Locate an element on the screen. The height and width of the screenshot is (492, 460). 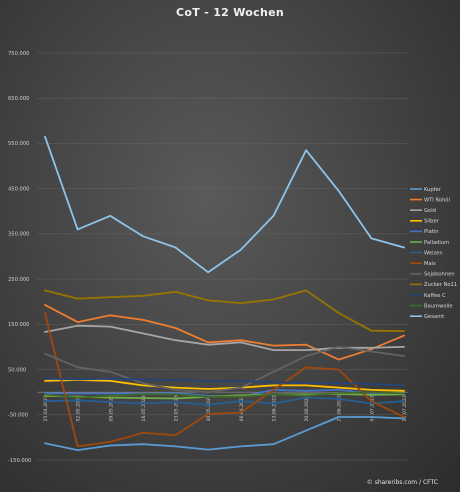
y-tick-label: -150.000 is located at coordinates (19, 461).